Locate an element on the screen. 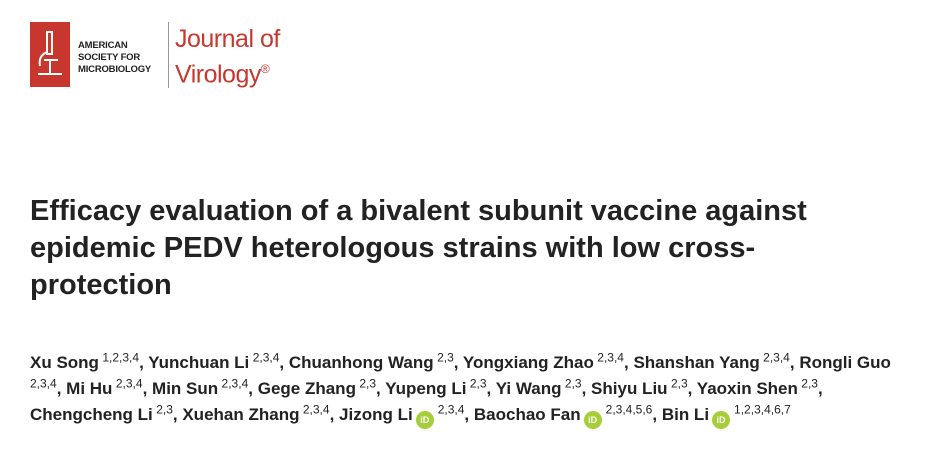 The height and width of the screenshot is (475, 928). journal-line: Virology is located at coordinates (218, 74).